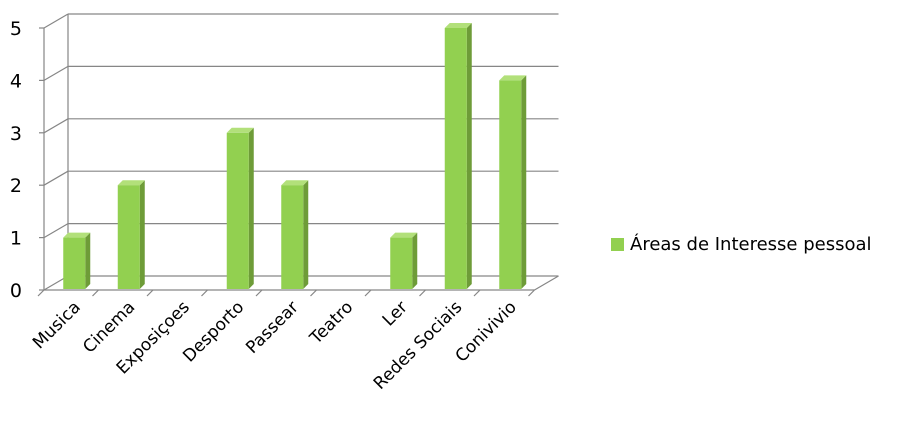 The width and height of the screenshot is (920, 423). Describe the element at coordinates (395, 313) in the screenshot. I see `x-tick-label: Ler` at that location.